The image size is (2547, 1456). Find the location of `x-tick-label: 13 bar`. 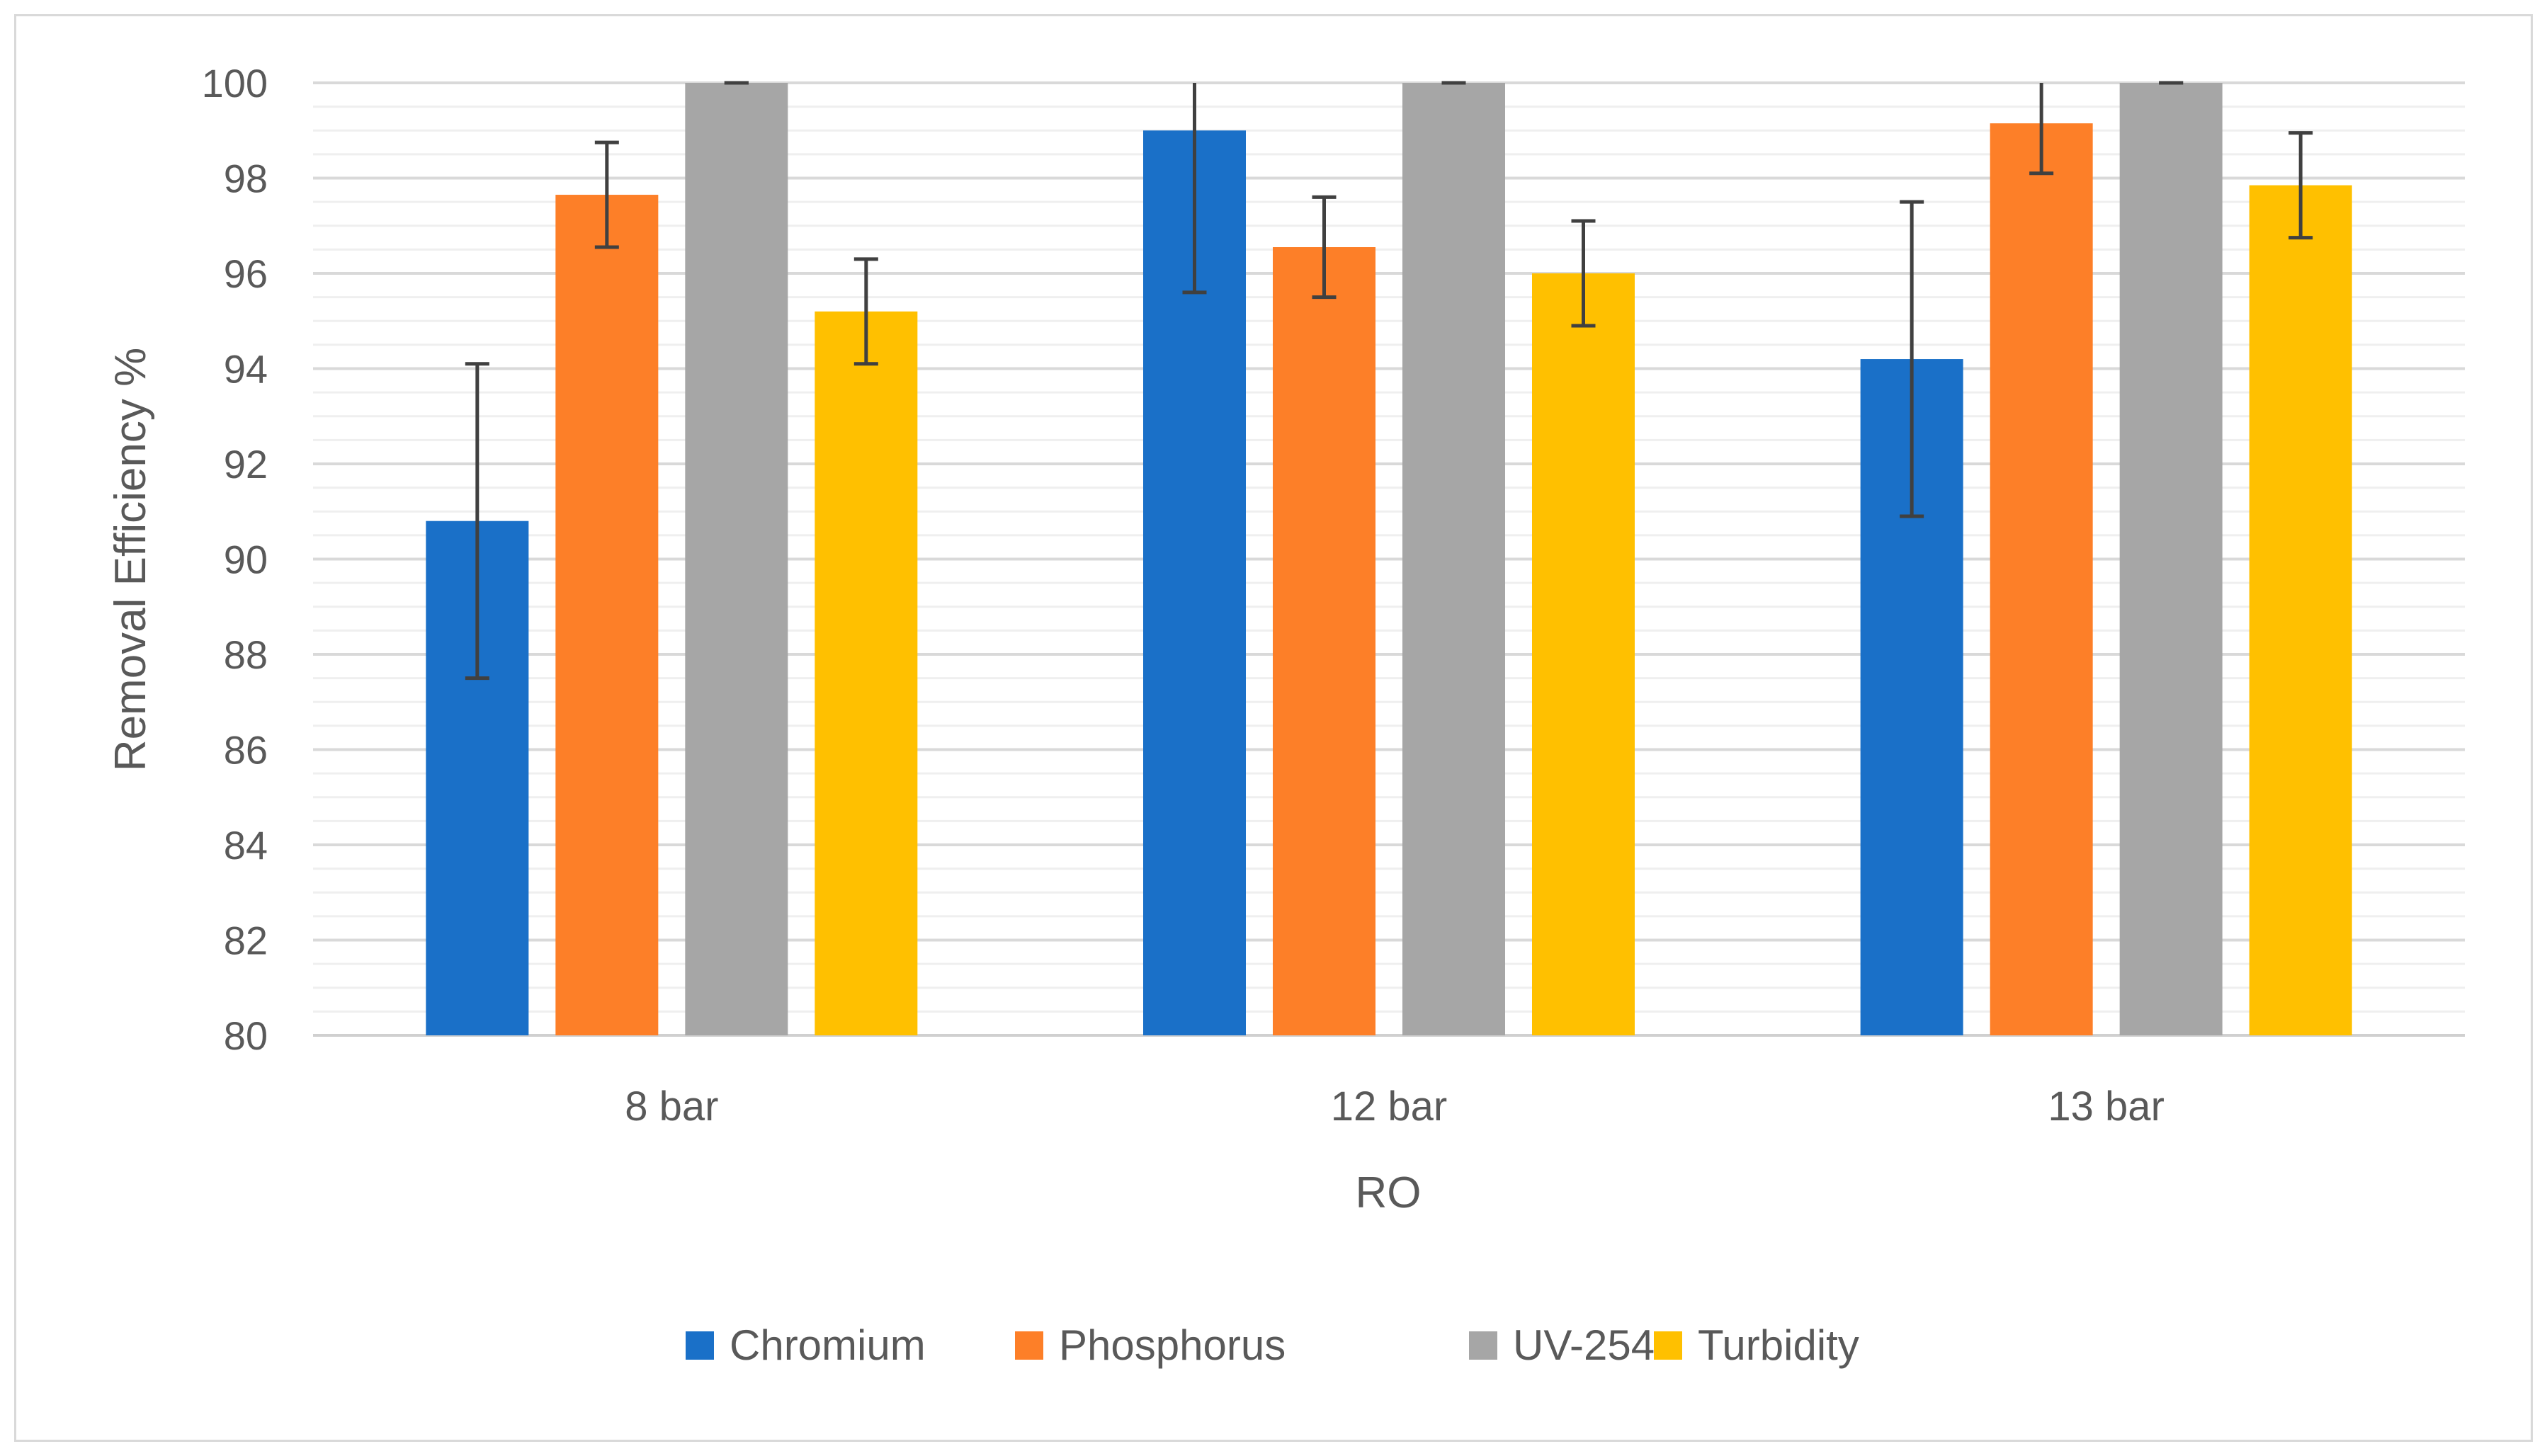

x-tick-label: 13 bar is located at coordinates (2106, 1107).